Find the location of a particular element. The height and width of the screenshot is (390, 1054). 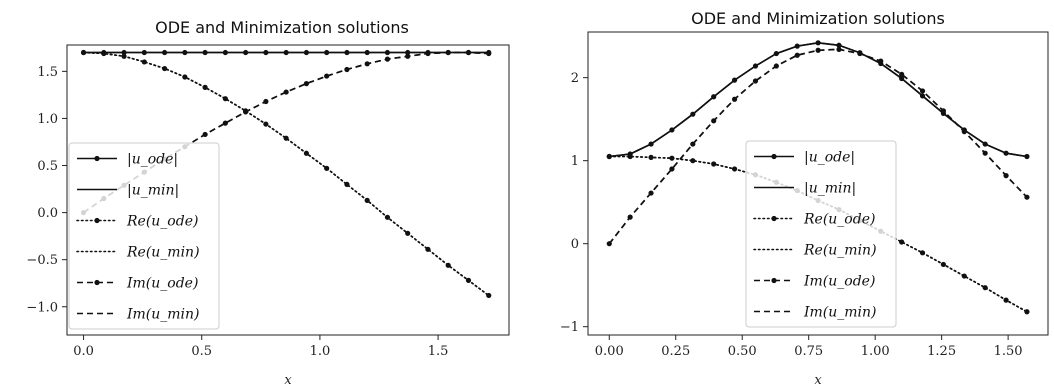

y-tick-label: 0.5 is located at coordinates (47, 166).